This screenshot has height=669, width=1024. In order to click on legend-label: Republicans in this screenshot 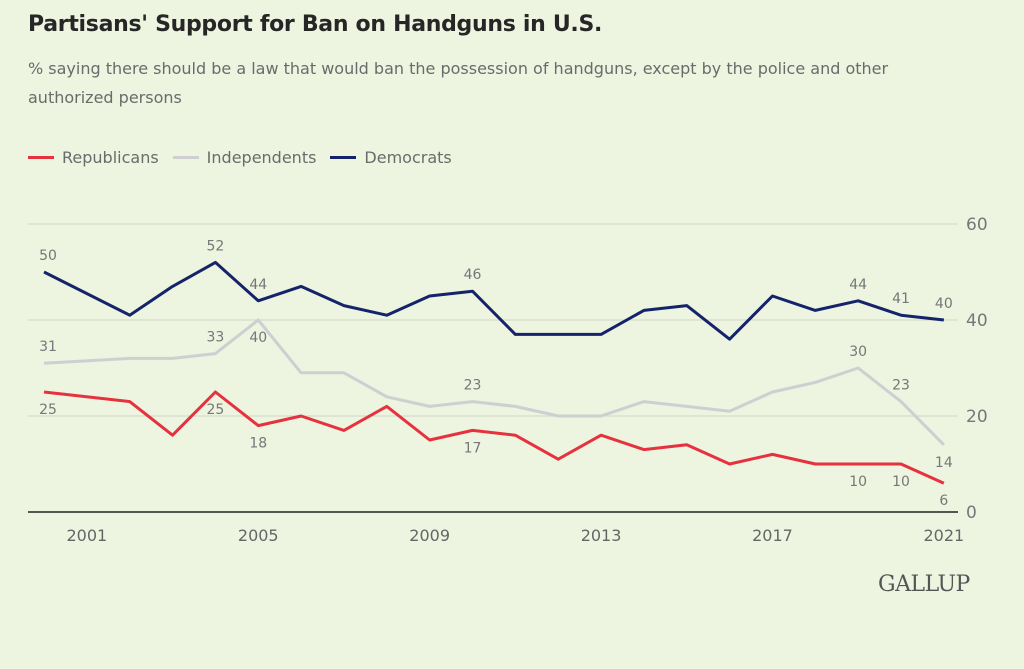, I will do `click(110, 157)`.